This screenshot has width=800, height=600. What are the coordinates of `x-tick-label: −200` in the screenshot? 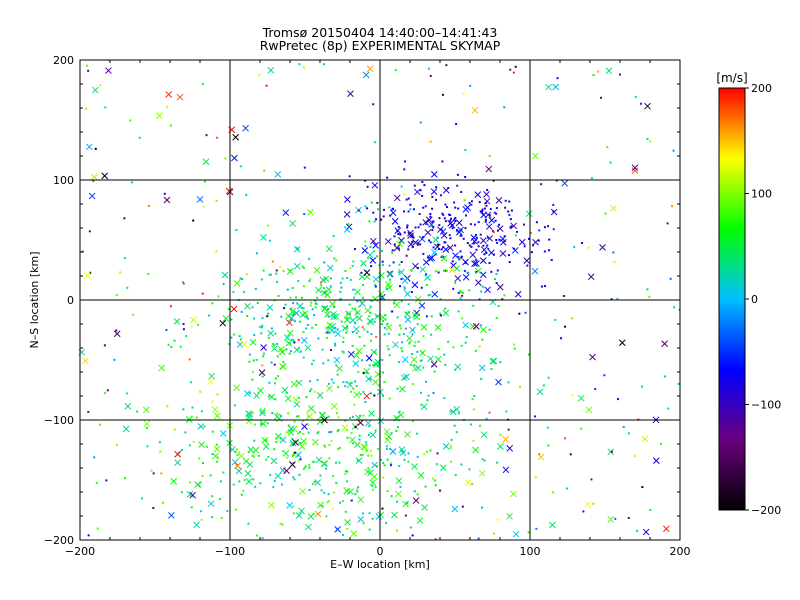 It's located at (80, 551).